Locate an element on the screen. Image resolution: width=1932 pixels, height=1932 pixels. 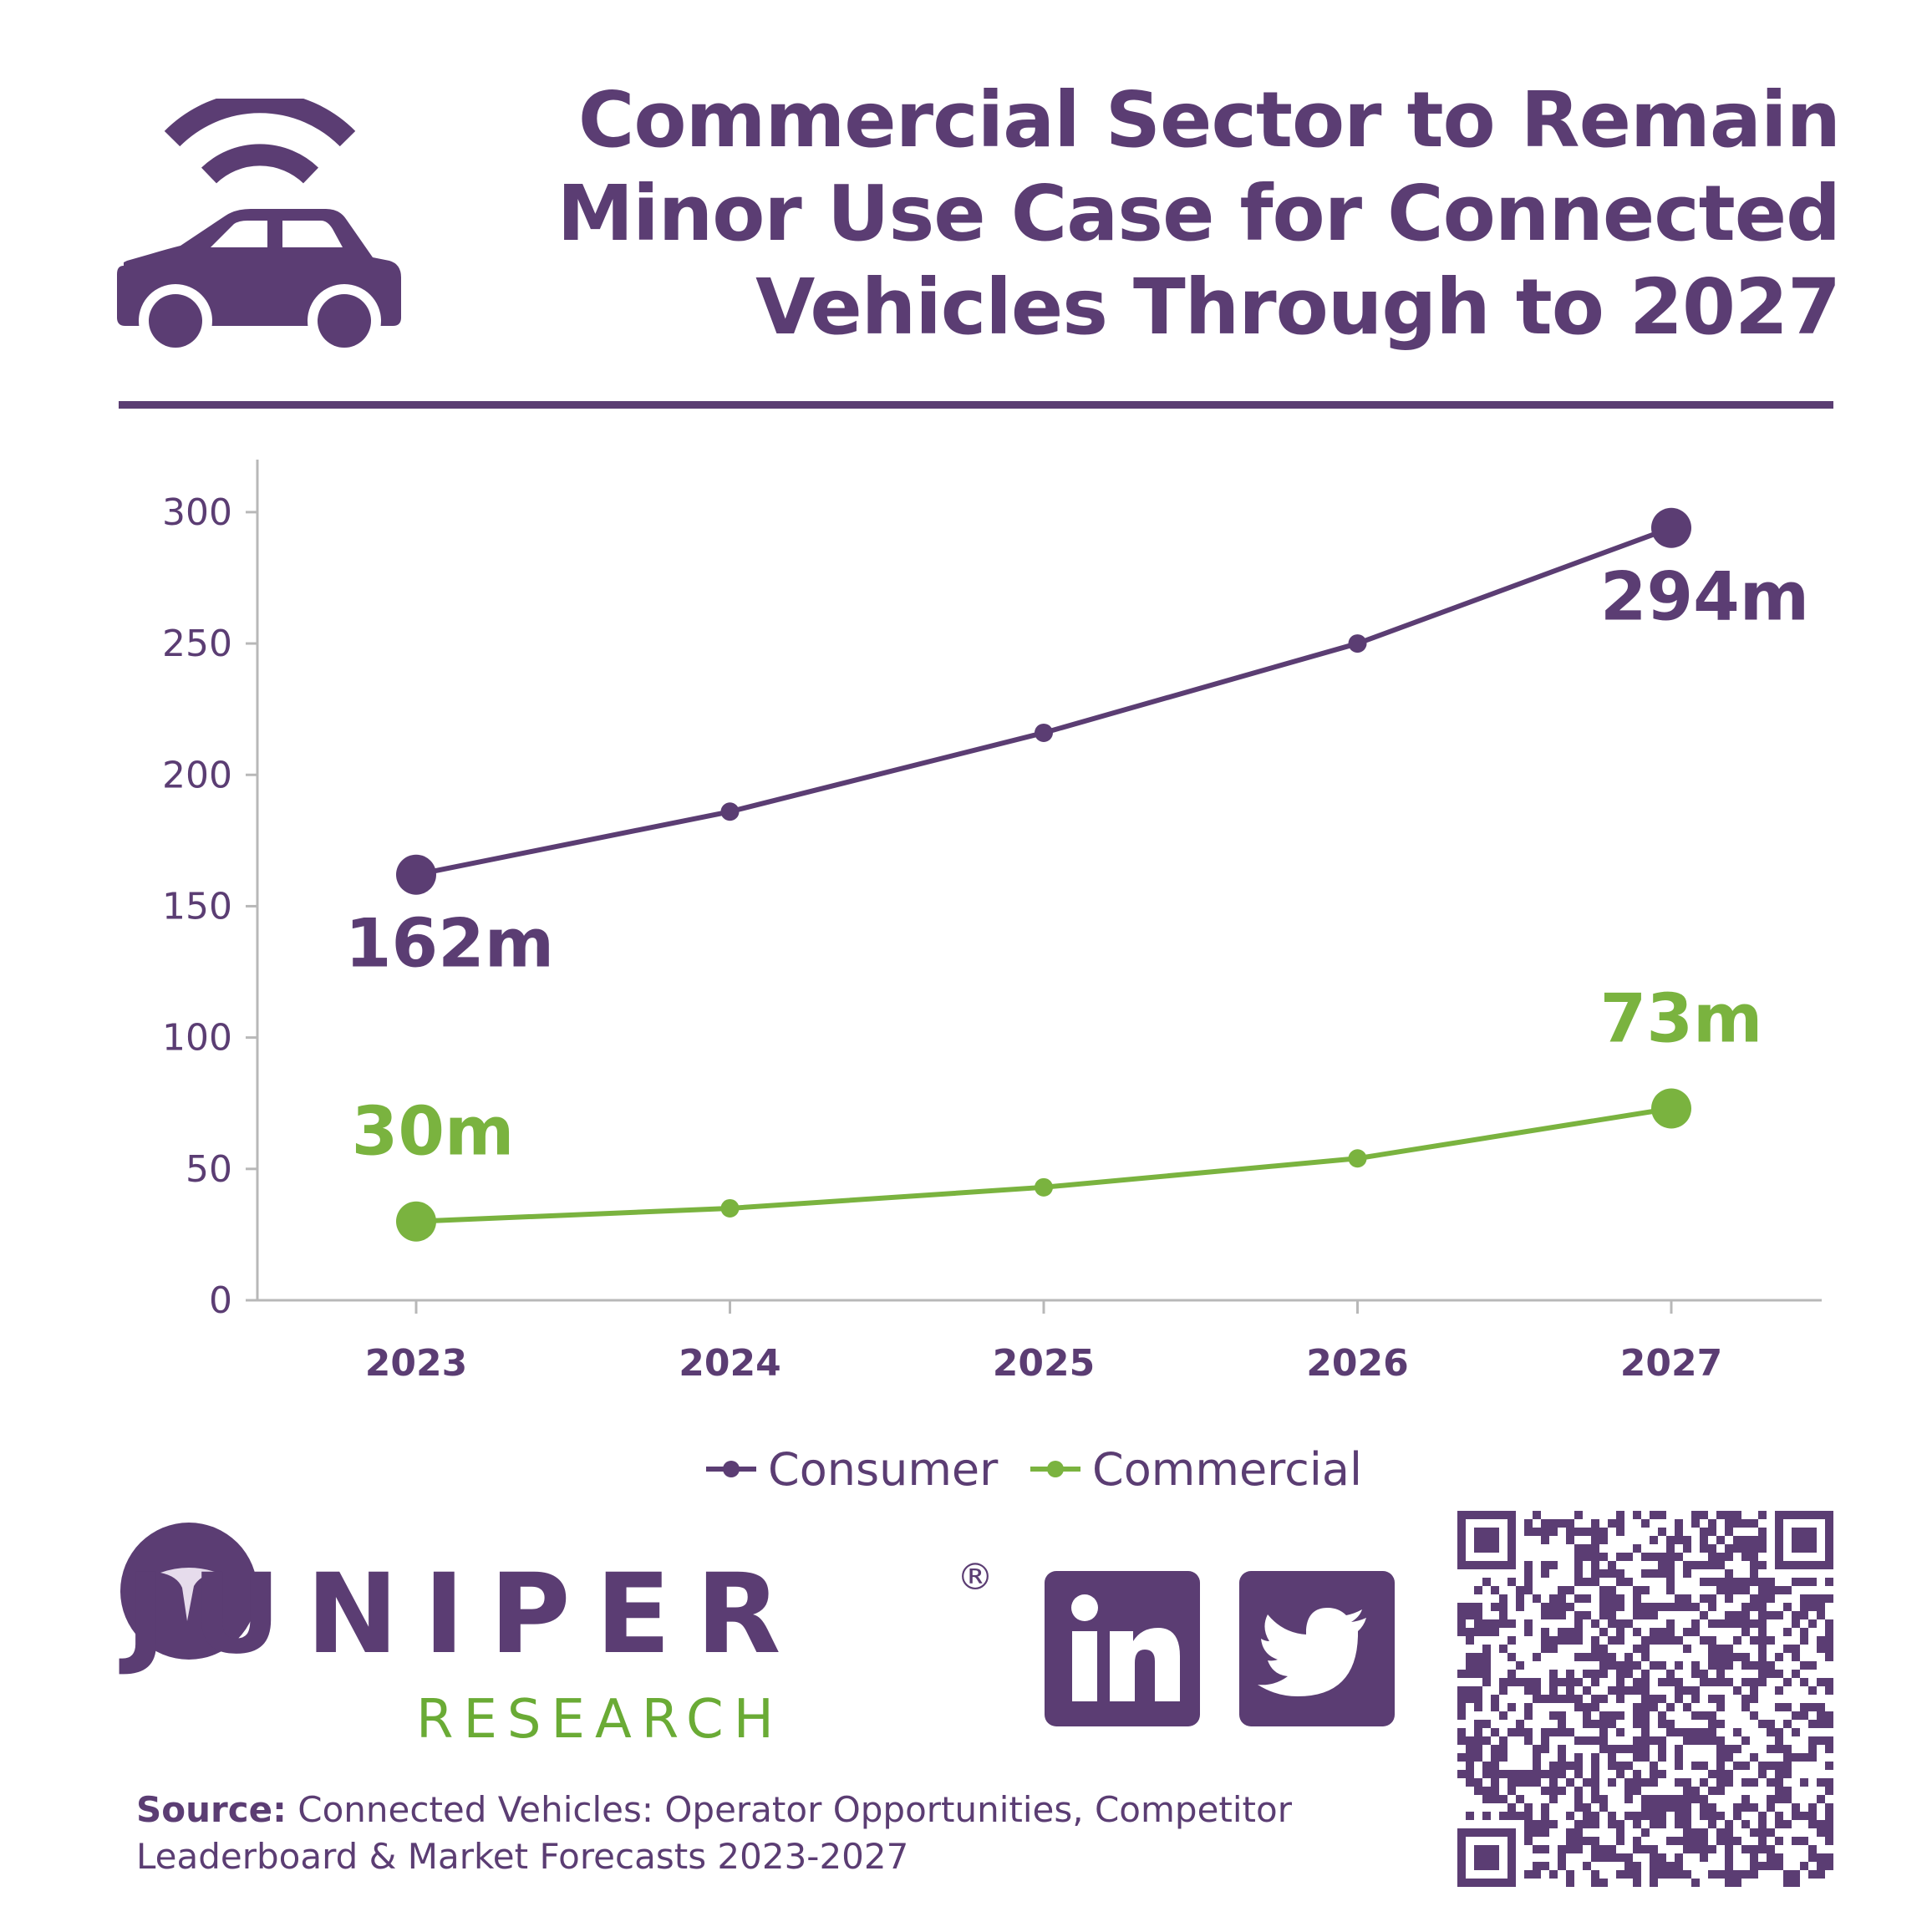
qr-code is located at coordinates (1645, 1699).